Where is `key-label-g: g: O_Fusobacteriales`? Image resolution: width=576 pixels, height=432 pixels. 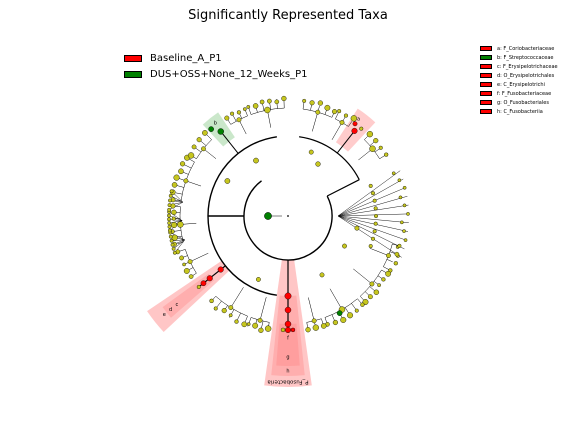
key-label-g: g: O_Fusobacteriales is located at coordinates (523, 102).